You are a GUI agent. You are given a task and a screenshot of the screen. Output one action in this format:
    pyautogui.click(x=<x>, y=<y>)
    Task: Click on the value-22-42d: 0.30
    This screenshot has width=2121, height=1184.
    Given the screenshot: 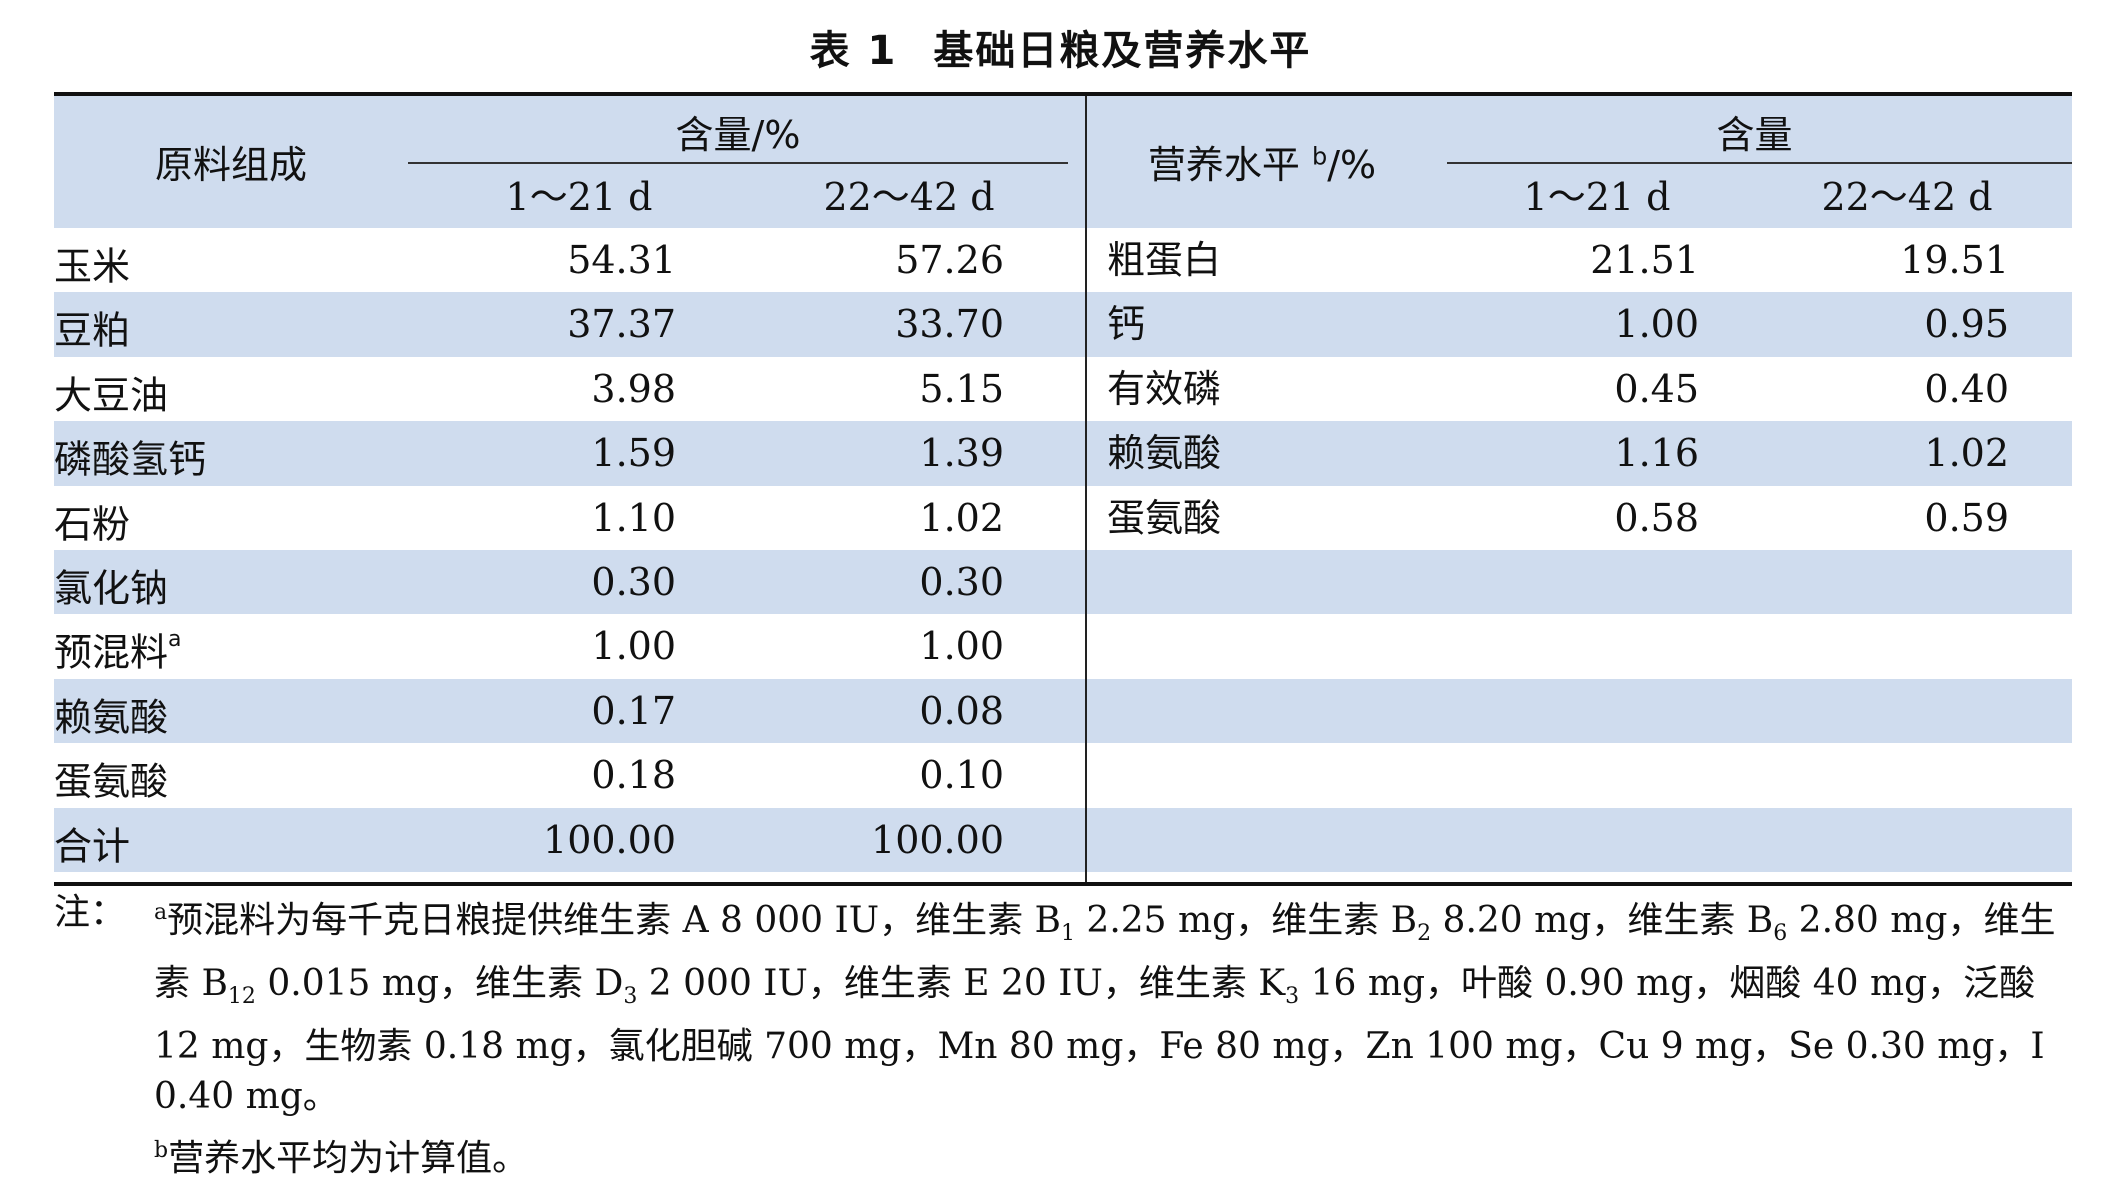 What is the action you would take?
    pyautogui.click(x=961, y=581)
    